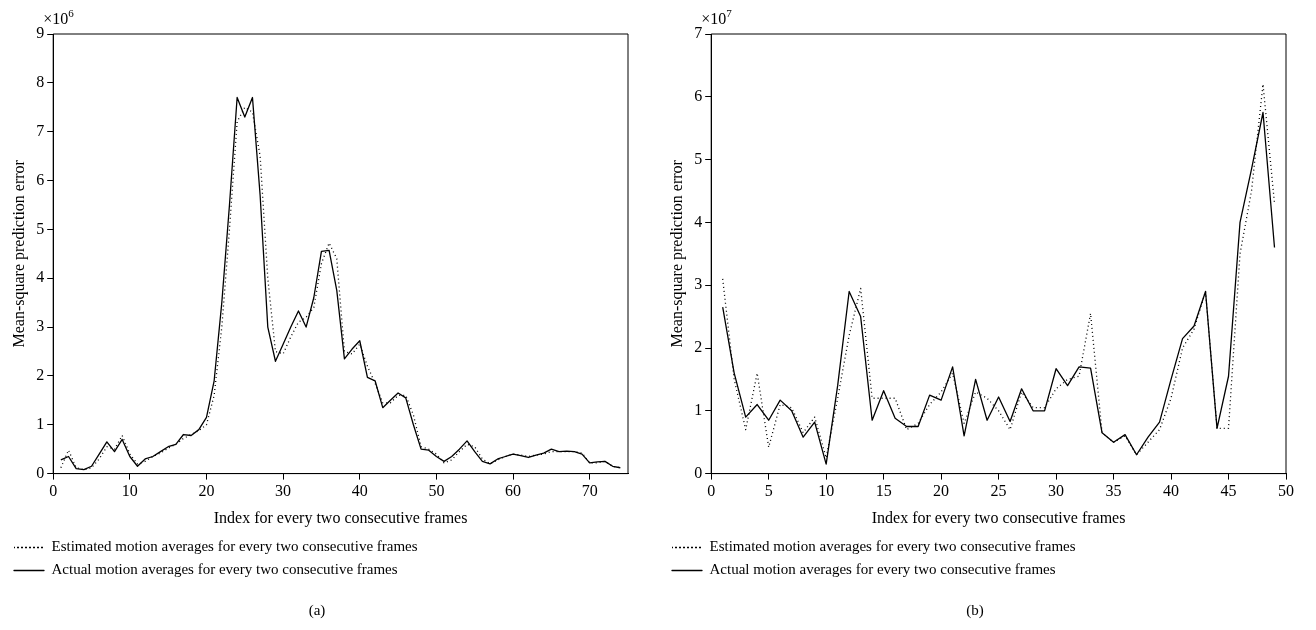 Image resolution: width=1316 pixels, height=630 pixels. Describe the element at coordinates (883, 491) in the screenshot. I see `x-tick-label: 15` at that location.